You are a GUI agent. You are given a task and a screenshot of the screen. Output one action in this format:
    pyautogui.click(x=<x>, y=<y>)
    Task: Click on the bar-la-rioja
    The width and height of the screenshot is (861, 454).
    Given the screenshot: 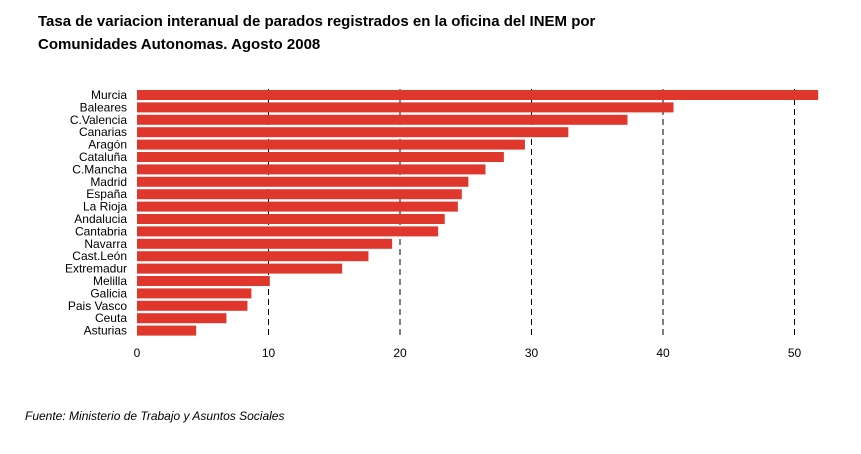 What is the action you would take?
    pyautogui.click(x=297, y=206)
    